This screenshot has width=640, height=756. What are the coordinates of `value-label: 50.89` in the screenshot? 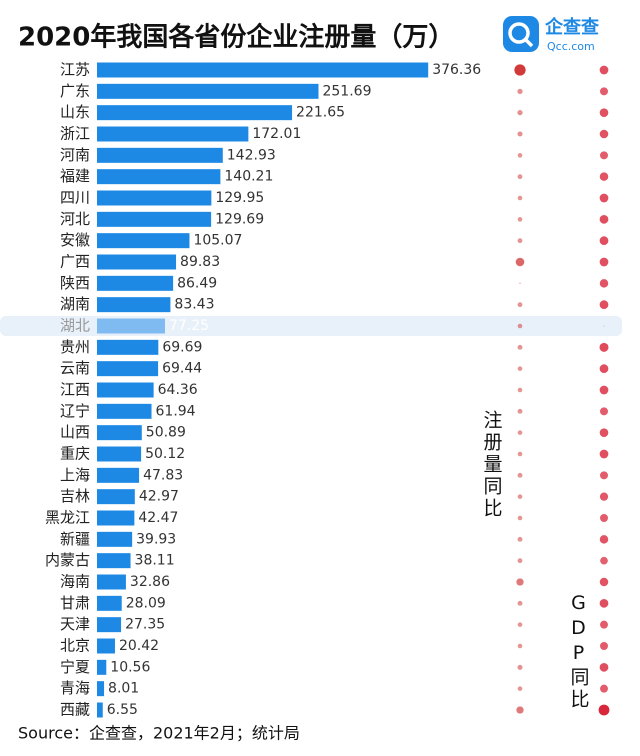 It's located at (166, 433).